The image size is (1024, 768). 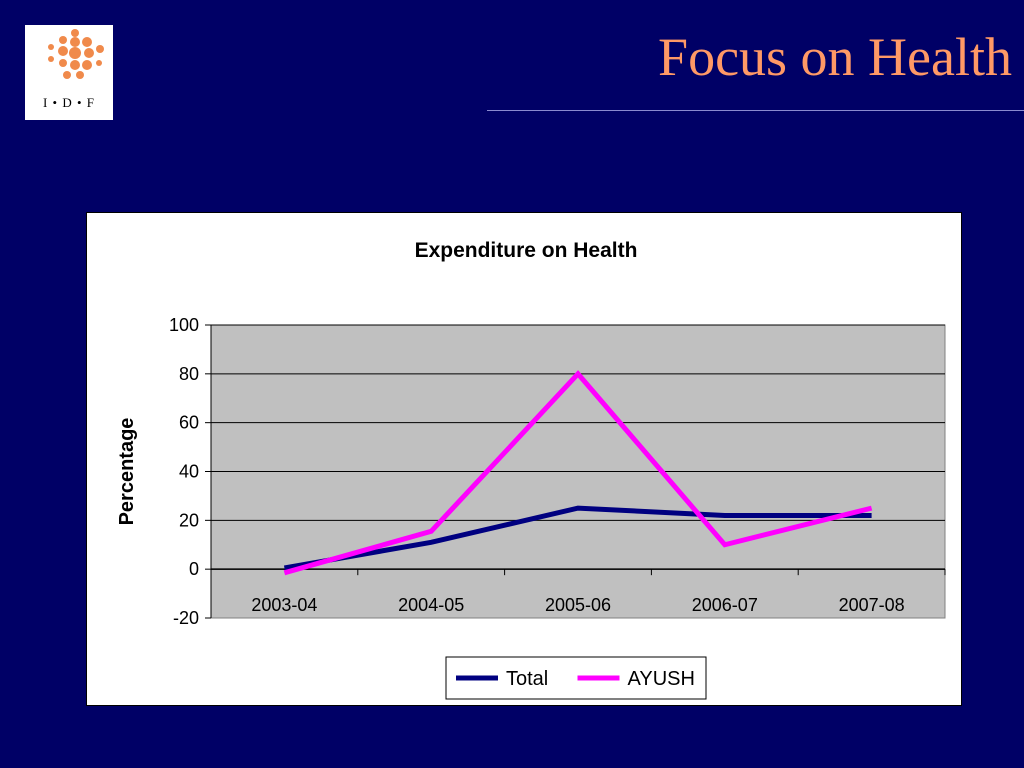 I want to click on legend-label-total: Total, so click(x=527, y=679).